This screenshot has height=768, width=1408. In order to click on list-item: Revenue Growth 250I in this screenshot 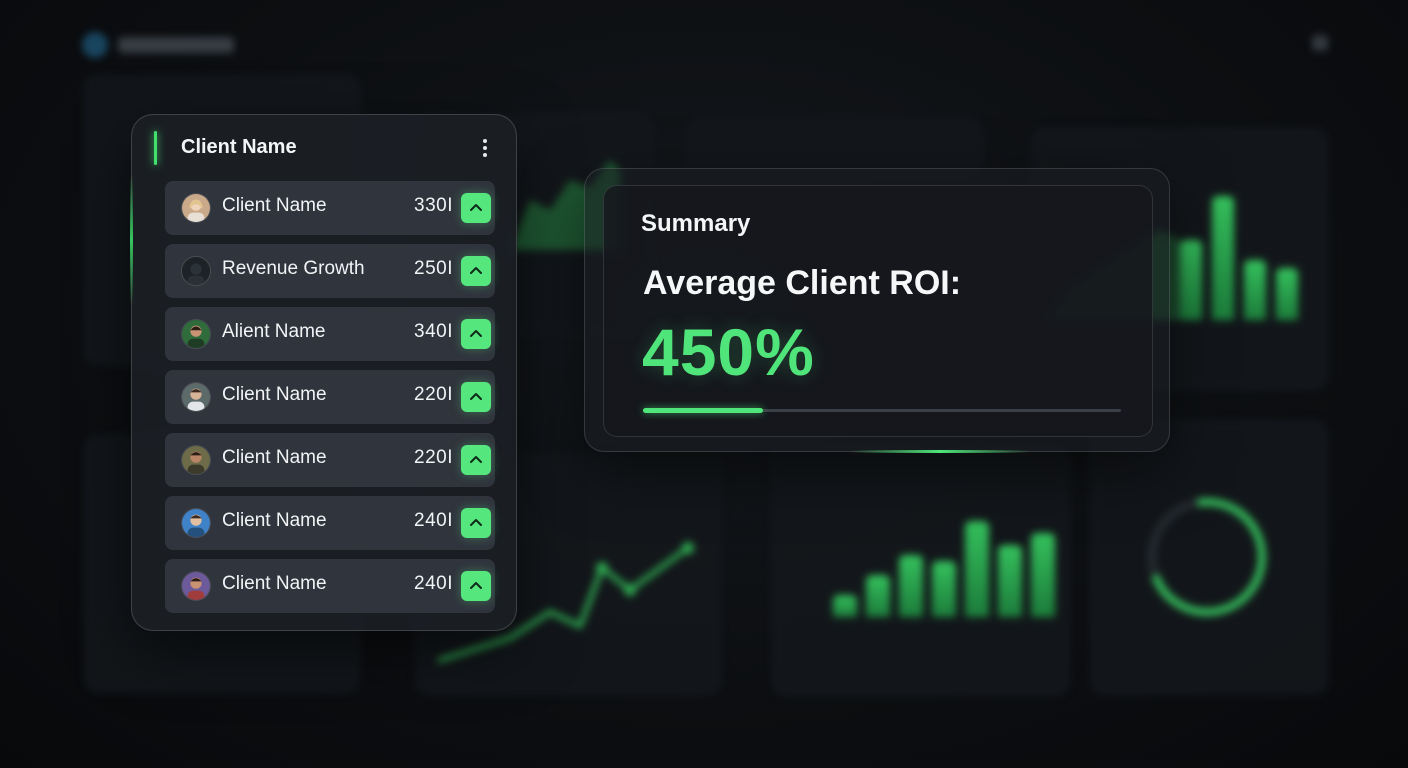, I will do `click(330, 271)`.